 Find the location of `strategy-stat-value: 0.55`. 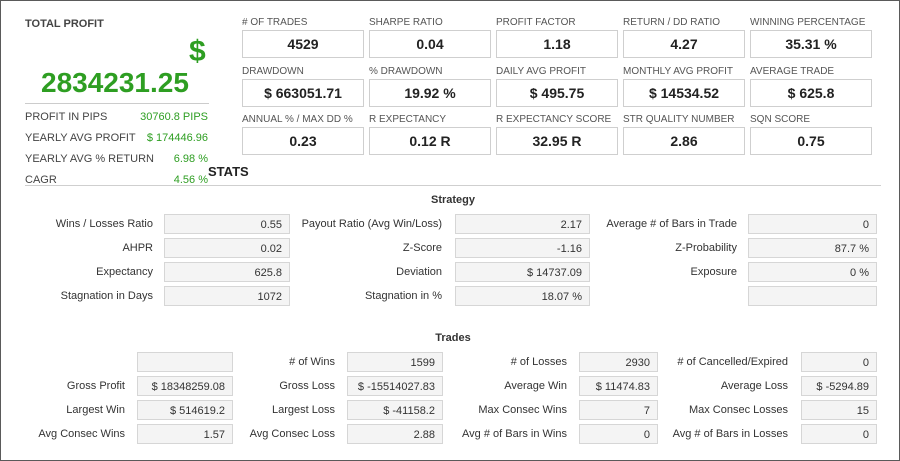

strategy-stat-value: 0.55 is located at coordinates (227, 224).